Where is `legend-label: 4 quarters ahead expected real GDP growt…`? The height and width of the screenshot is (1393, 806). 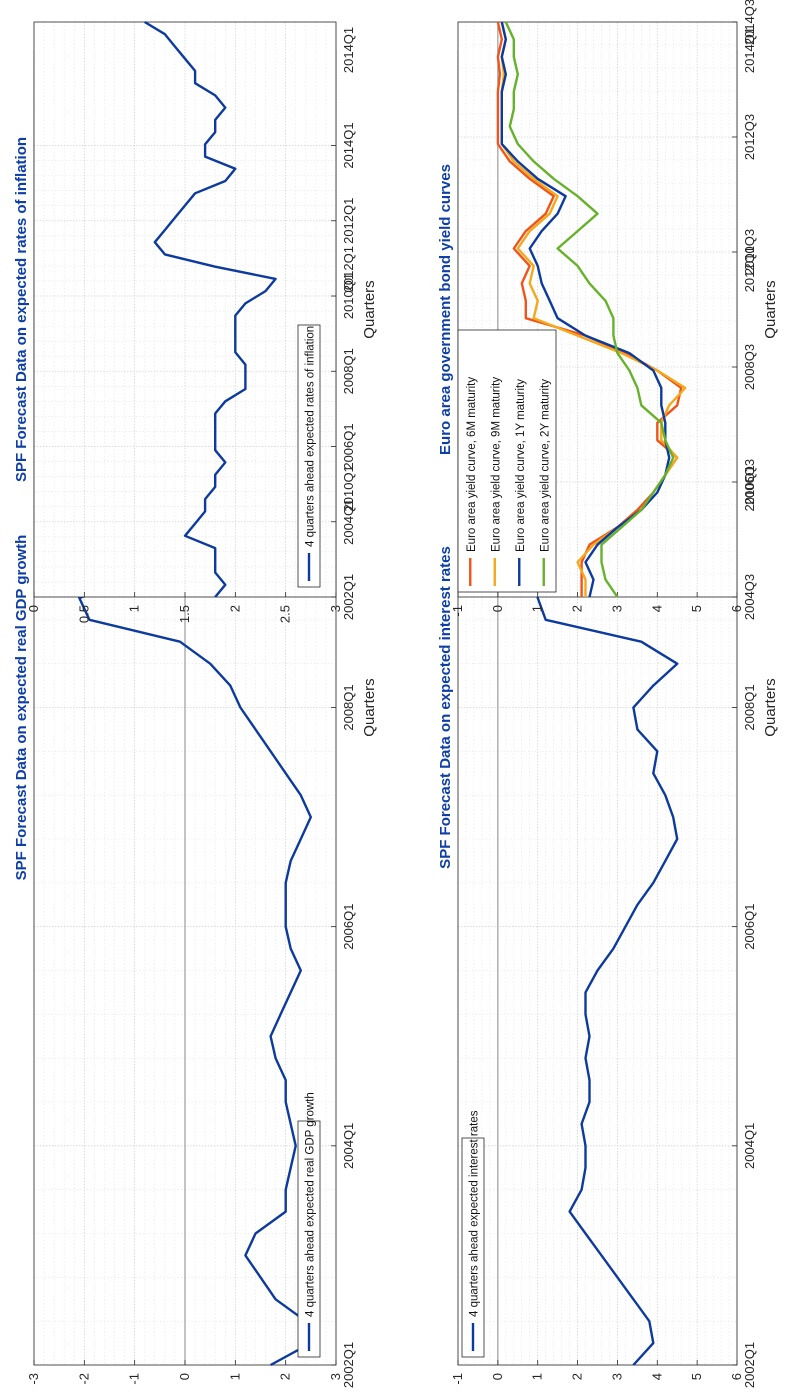 legend-label: 4 quarters ahead expected real GDP growt… is located at coordinates (311, 1204).